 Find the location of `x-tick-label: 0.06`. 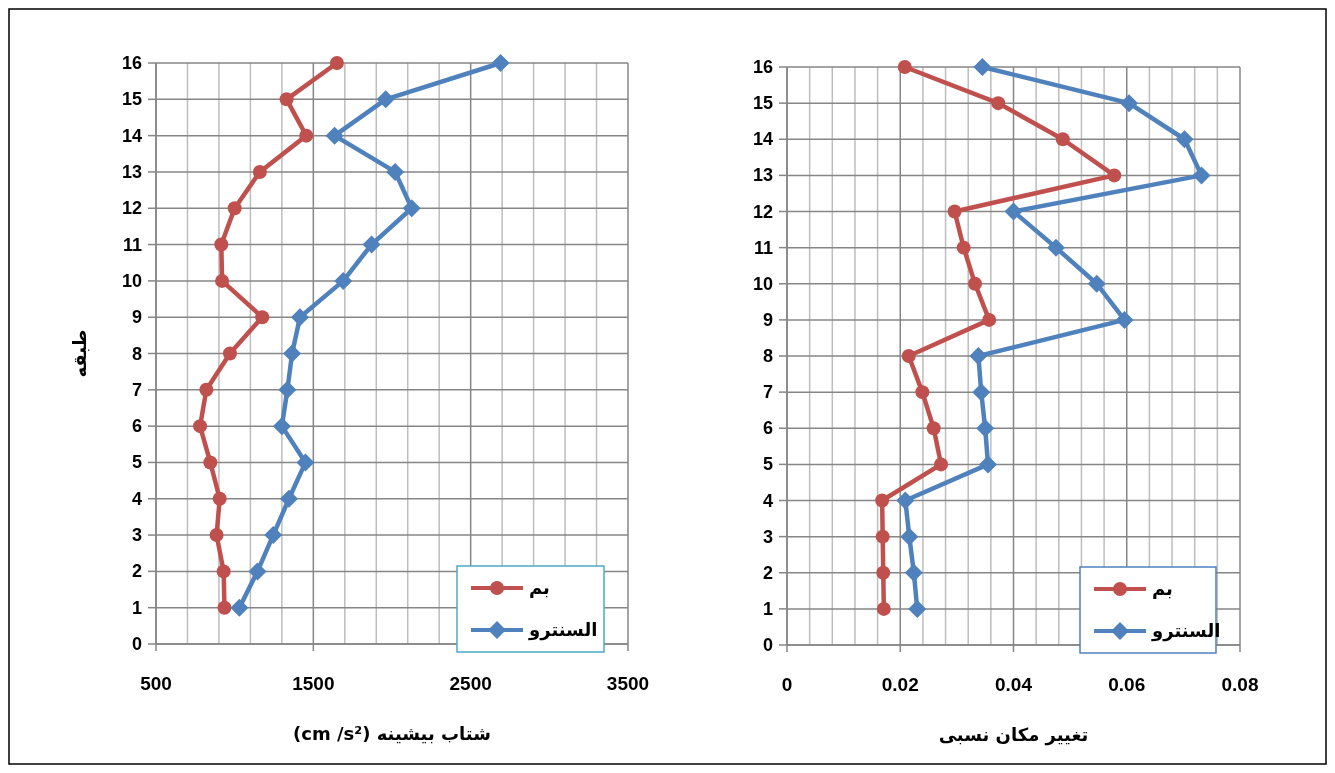

x-tick-label: 0.06 is located at coordinates (1127, 684).